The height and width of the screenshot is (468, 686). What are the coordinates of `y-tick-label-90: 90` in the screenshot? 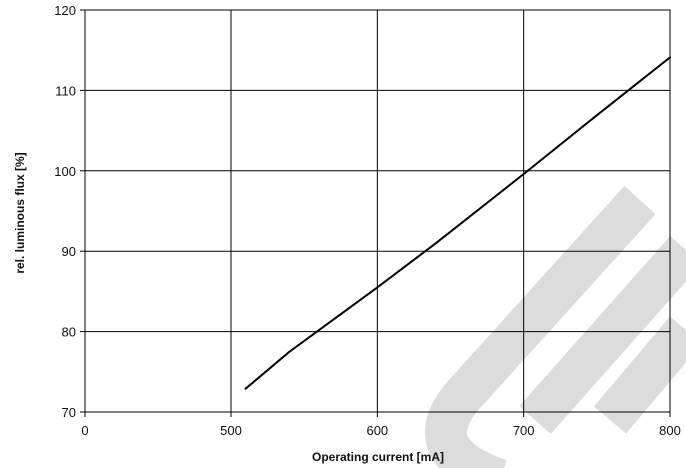 It's located at (69, 251).